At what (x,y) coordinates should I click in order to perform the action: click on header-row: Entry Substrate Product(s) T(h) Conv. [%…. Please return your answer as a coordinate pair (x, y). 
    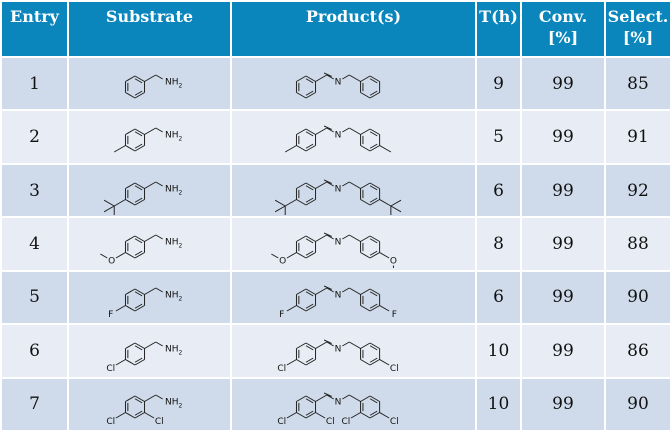
    Looking at the image, I should click on (335, 29).